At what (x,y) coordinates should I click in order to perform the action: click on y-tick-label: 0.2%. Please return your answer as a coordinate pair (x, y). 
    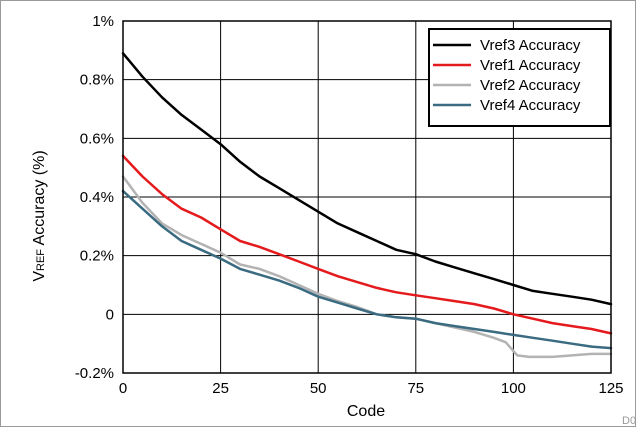
    Looking at the image, I should click on (97, 256).